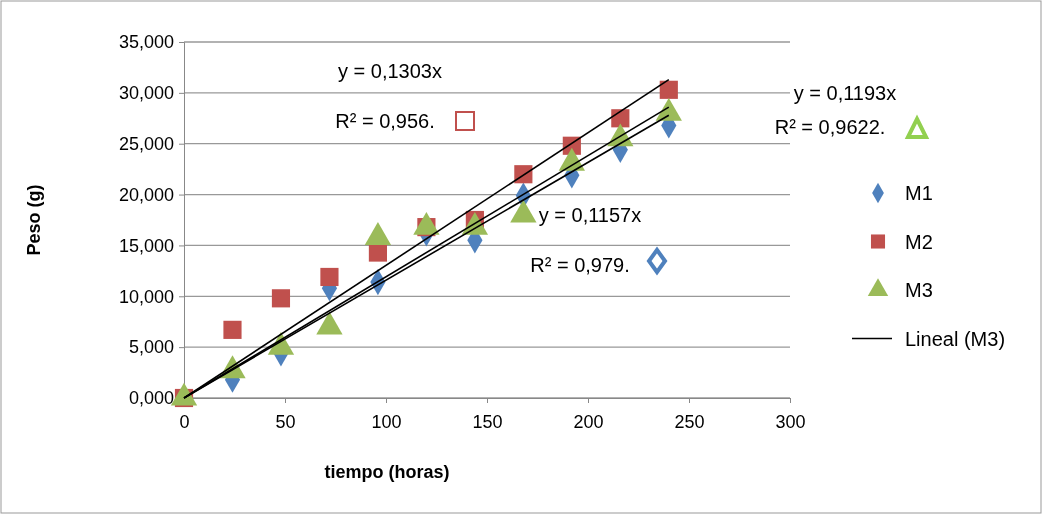 This screenshot has height=515, width=1043. What do you see at coordinates (146, 143) in the screenshot?
I see `y-tick-label: 25,000` at bounding box center [146, 143].